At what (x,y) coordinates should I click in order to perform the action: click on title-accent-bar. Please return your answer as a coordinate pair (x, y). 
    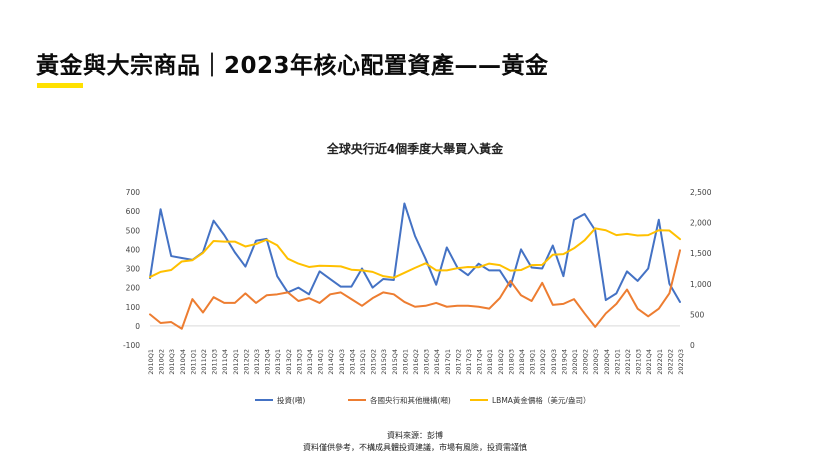
    Looking at the image, I should click on (60, 85).